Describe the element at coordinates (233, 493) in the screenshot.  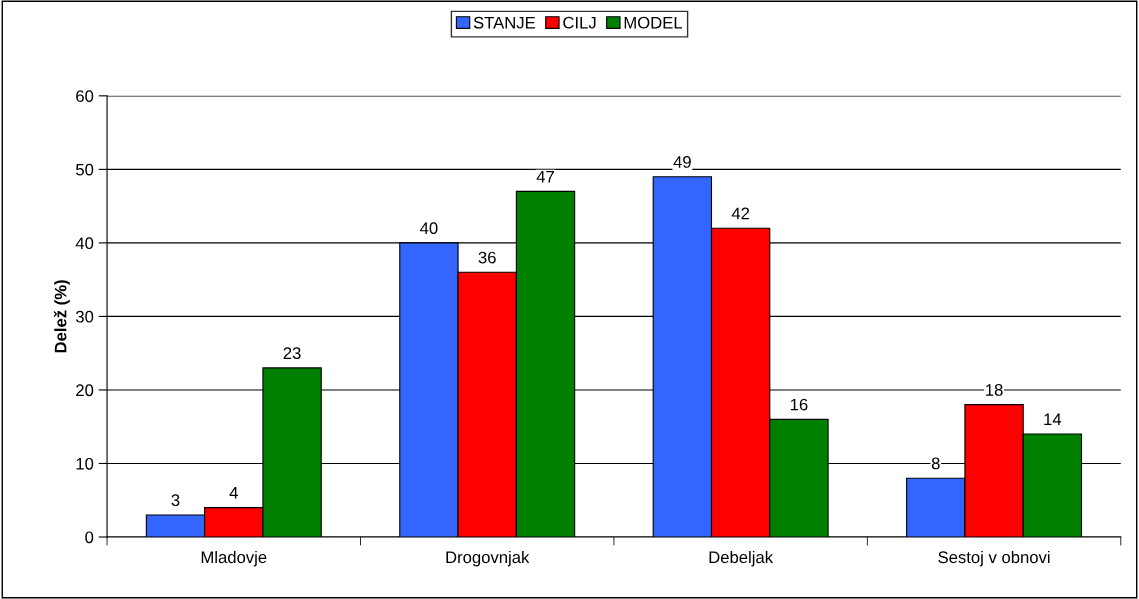
I see `data-label: 4` at that location.